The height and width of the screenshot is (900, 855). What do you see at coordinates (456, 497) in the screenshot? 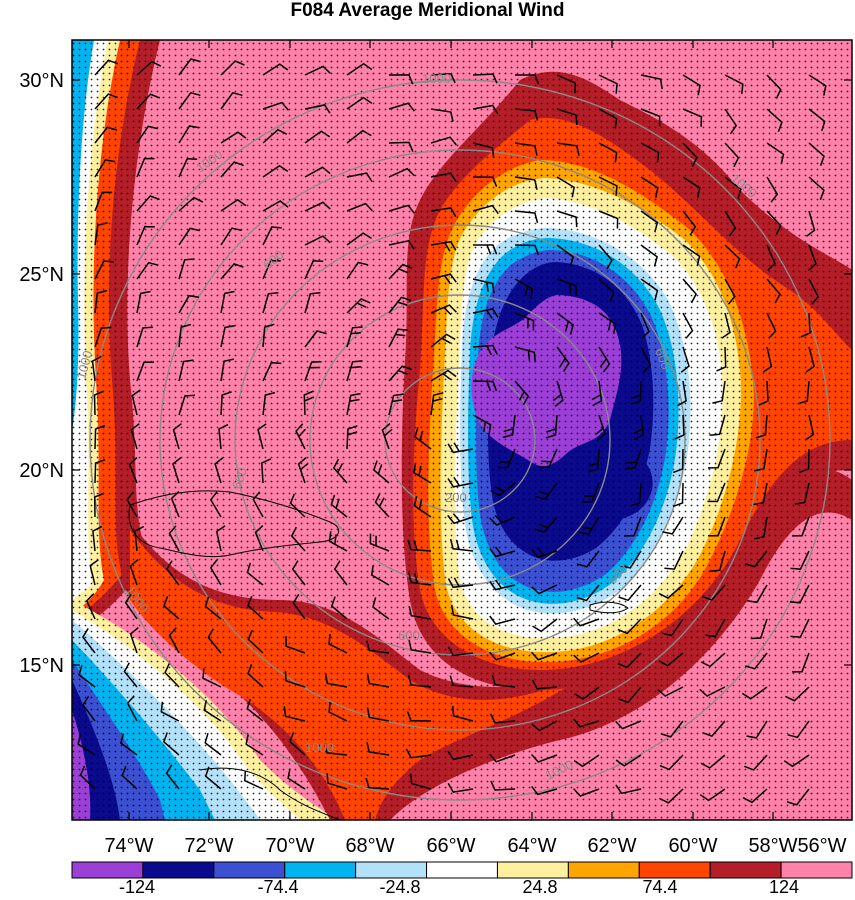
I see `isoline-label: 200` at bounding box center [456, 497].